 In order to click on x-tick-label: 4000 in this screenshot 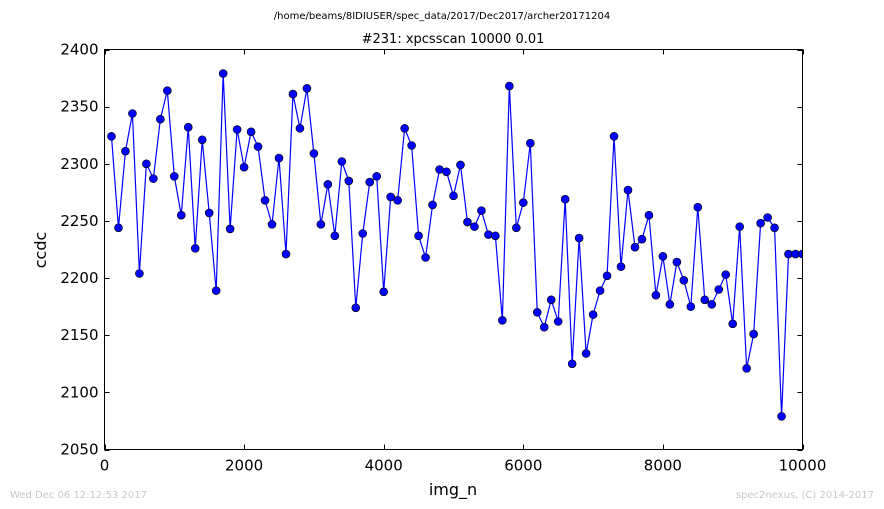, I will do `click(384, 466)`.